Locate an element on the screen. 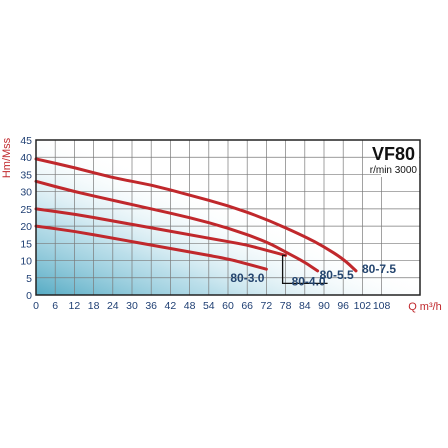 Image resolution: width=448 pixels, height=448 pixels. x-tick-label: 96 is located at coordinates (343, 306).